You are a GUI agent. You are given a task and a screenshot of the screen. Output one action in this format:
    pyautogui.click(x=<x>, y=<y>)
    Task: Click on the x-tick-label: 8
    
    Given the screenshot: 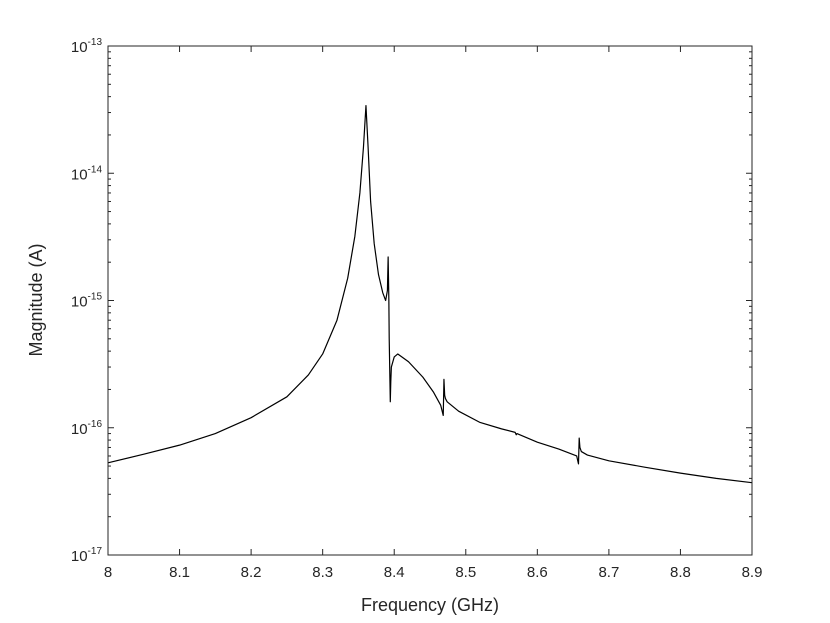 What is the action you would take?
    pyautogui.click(x=108, y=572)
    